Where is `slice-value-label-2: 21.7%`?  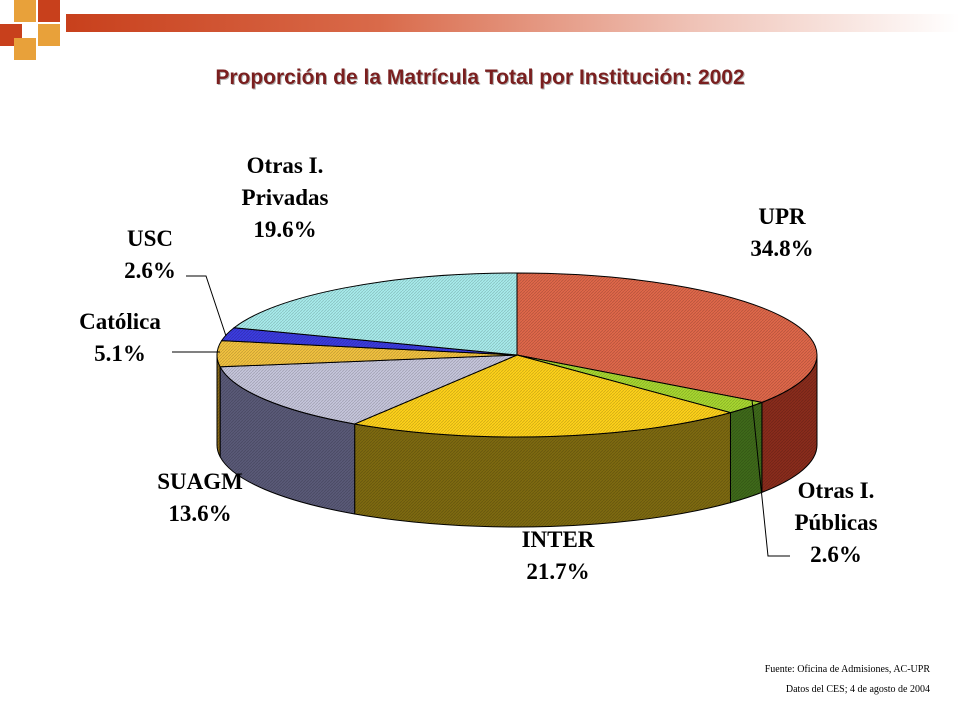 slice-value-label-2: 21.7% is located at coordinates (557, 571).